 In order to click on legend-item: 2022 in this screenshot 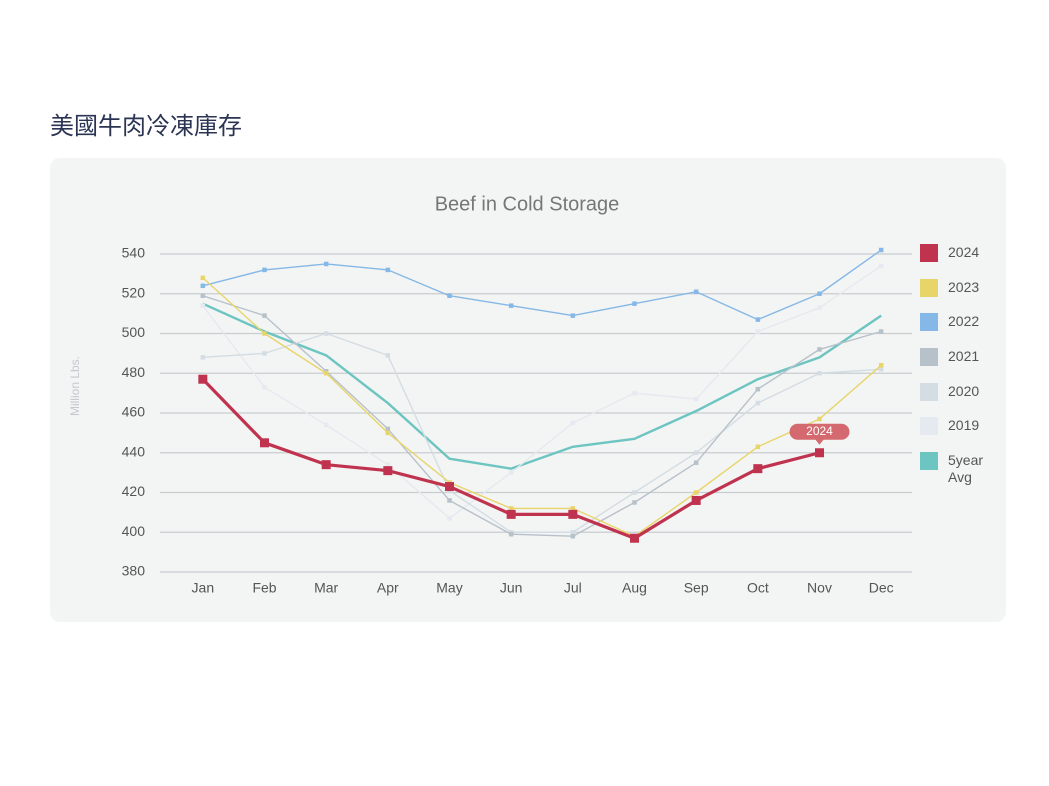, I will do `click(956, 330)`.